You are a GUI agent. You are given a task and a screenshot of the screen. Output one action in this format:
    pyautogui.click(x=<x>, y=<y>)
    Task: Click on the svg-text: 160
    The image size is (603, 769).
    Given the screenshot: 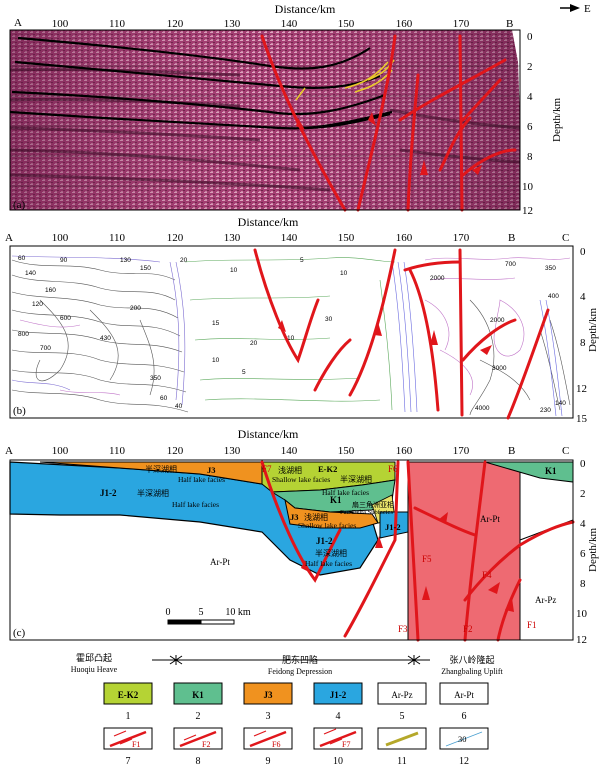 What is the action you would take?
    pyautogui.click(x=50, y=290)
    